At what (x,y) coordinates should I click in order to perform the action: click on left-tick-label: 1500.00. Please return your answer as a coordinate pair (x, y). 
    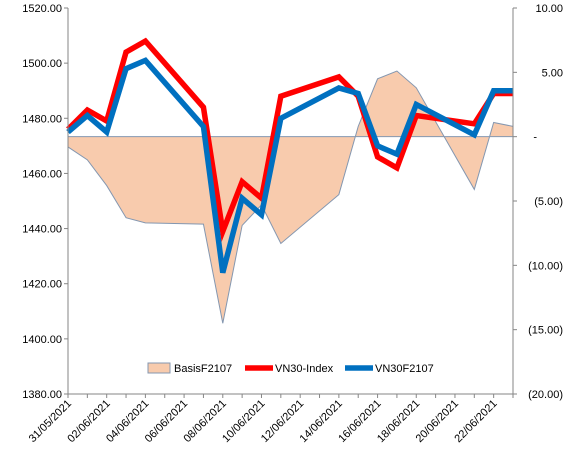
    Looking at the image, I should click on (42, 64).